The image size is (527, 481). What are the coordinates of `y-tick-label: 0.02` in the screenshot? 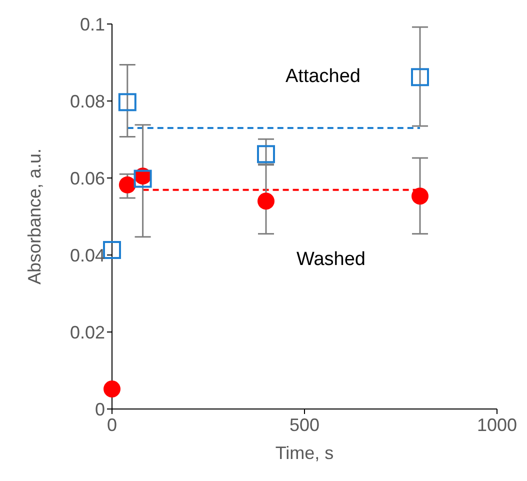 It's located at (87, 332).